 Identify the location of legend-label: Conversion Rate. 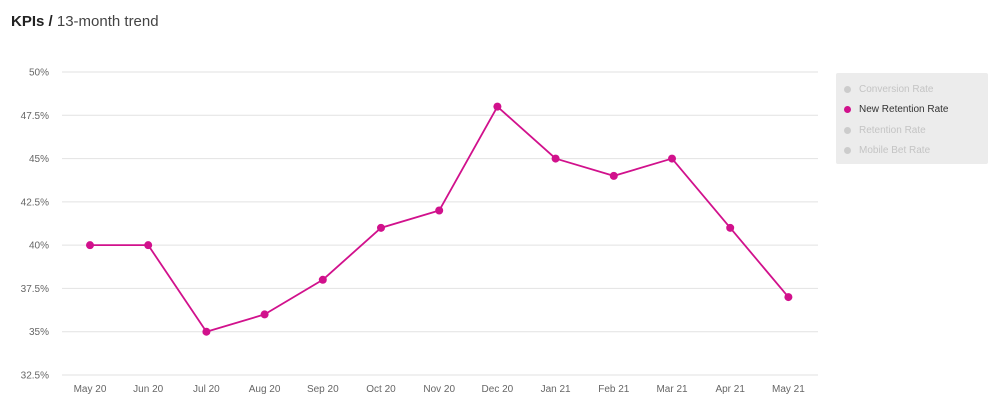
(896, 89).